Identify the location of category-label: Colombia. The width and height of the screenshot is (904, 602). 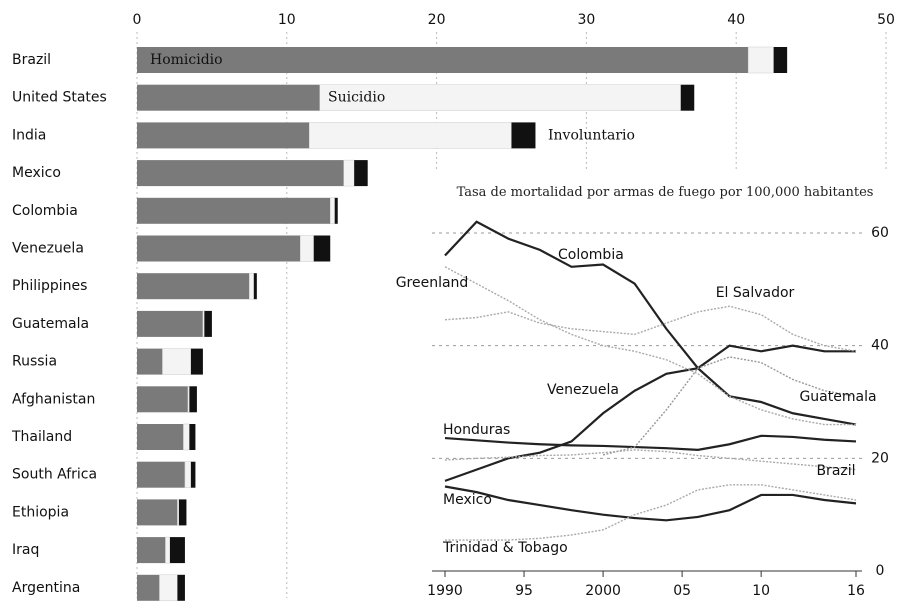
(45, 211).